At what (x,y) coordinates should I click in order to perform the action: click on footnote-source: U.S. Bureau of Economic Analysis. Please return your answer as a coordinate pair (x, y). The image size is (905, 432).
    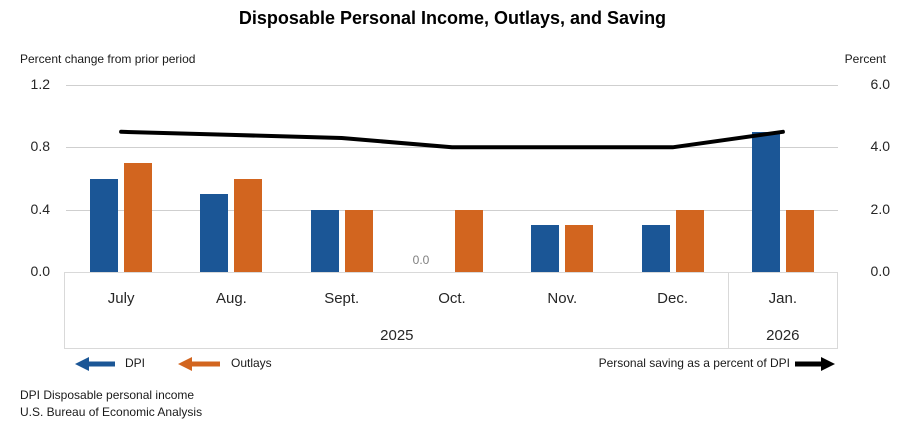
    Looking at the image, I should click on (111, 412).